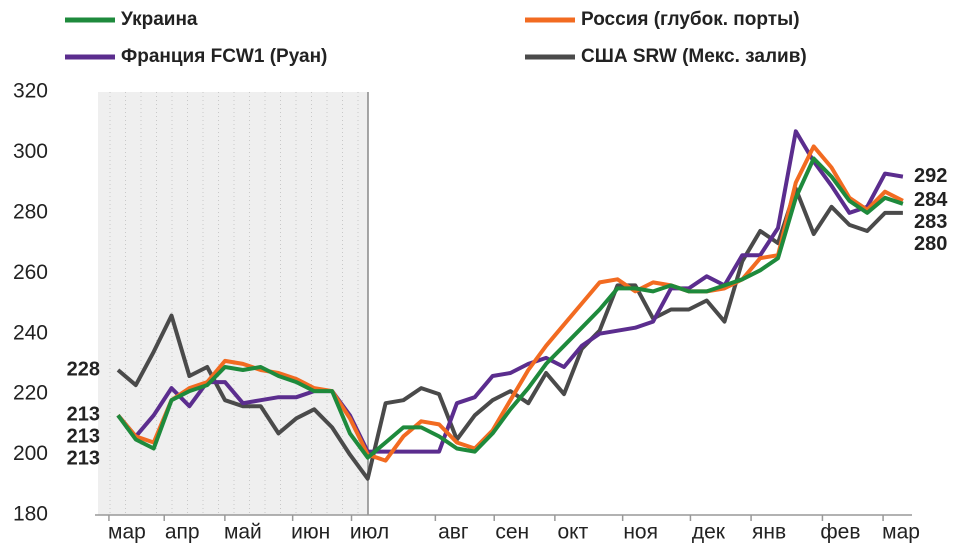 This screenshot has width=956, height=552. Describe the element at coordinates (453, 532) in the screenshot. I see `x-tick-label: авг` at that location.